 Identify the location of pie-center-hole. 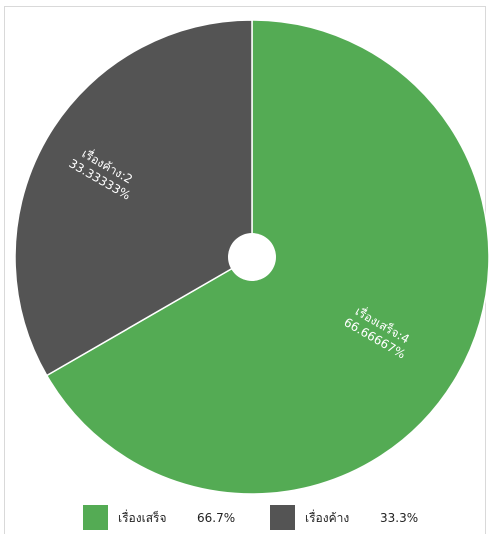
(252, 257).